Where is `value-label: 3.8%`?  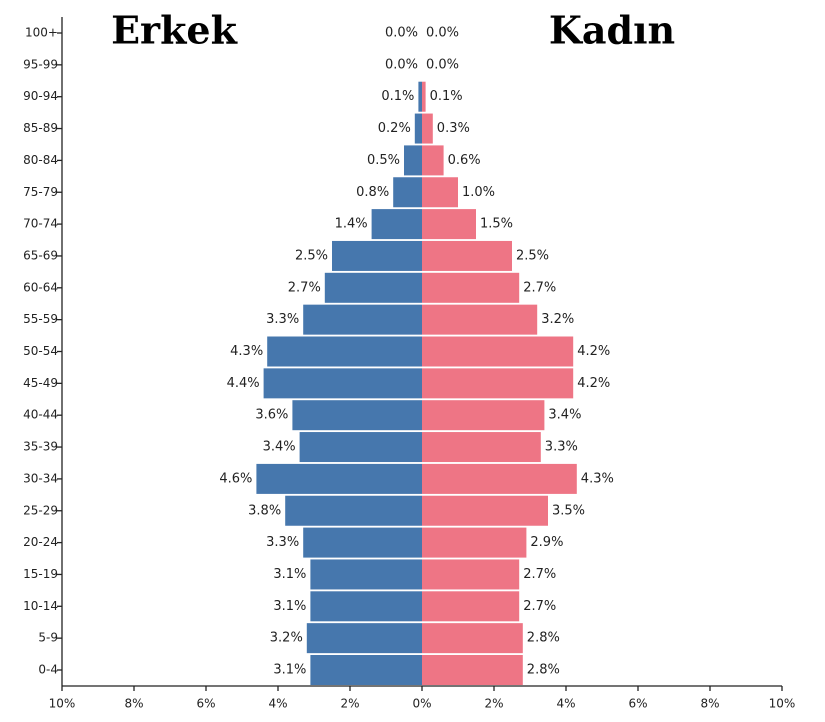
value-label: 3.8% is located at coordinates (264, 510).